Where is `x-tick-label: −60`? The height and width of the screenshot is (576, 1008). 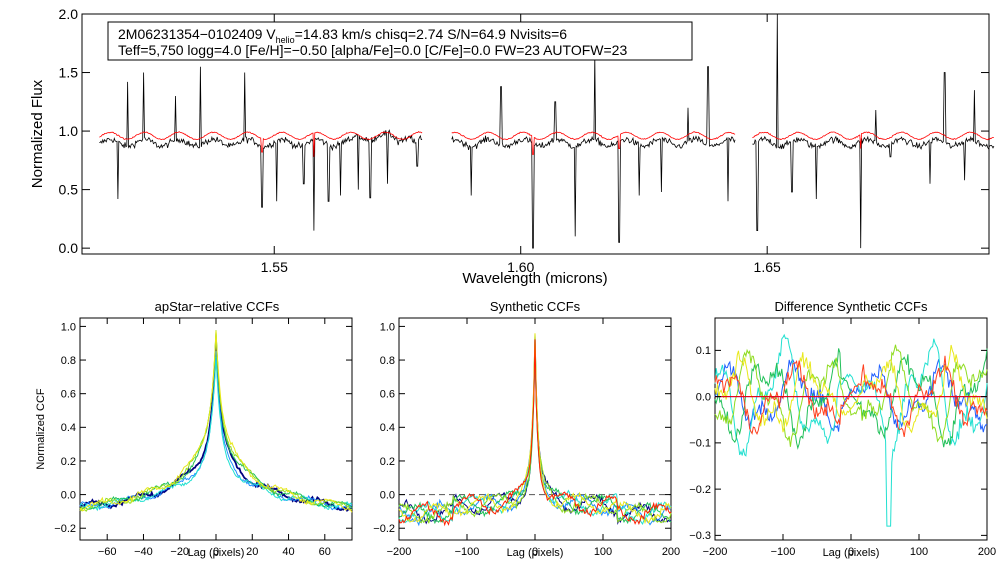 x-tick-label: −60 is located at coordinates (107, 552).